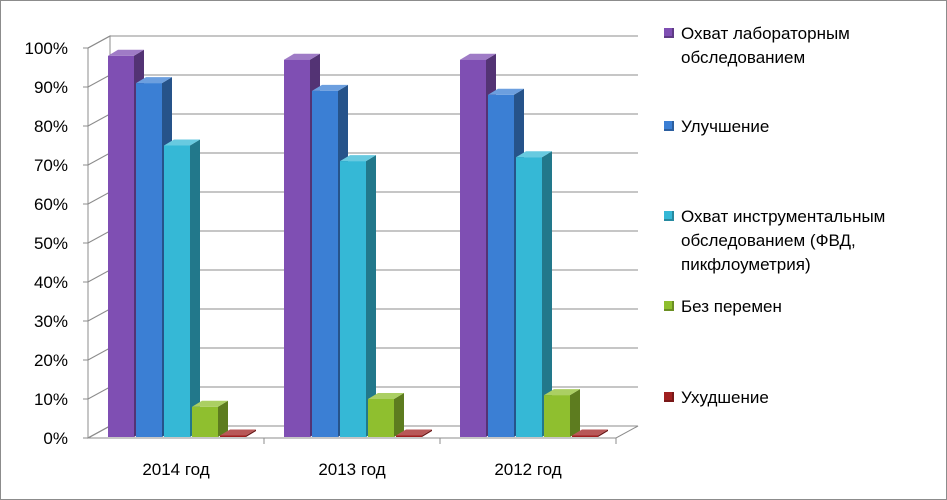 The image size is (947, 500). I want to click on legend-label-improvement: Улучшение, so click(725, 126).